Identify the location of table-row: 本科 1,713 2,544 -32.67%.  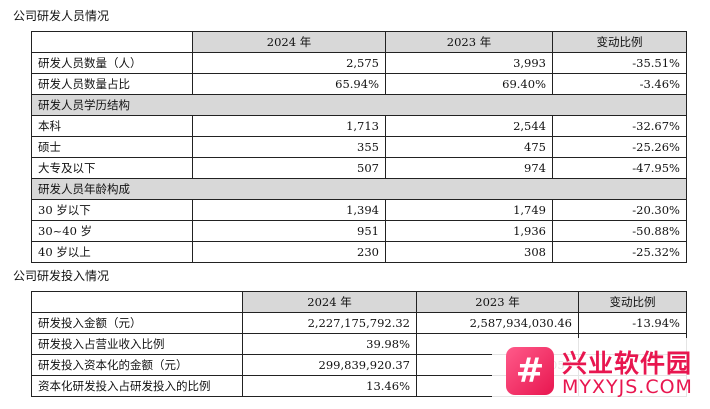
(359, 126).